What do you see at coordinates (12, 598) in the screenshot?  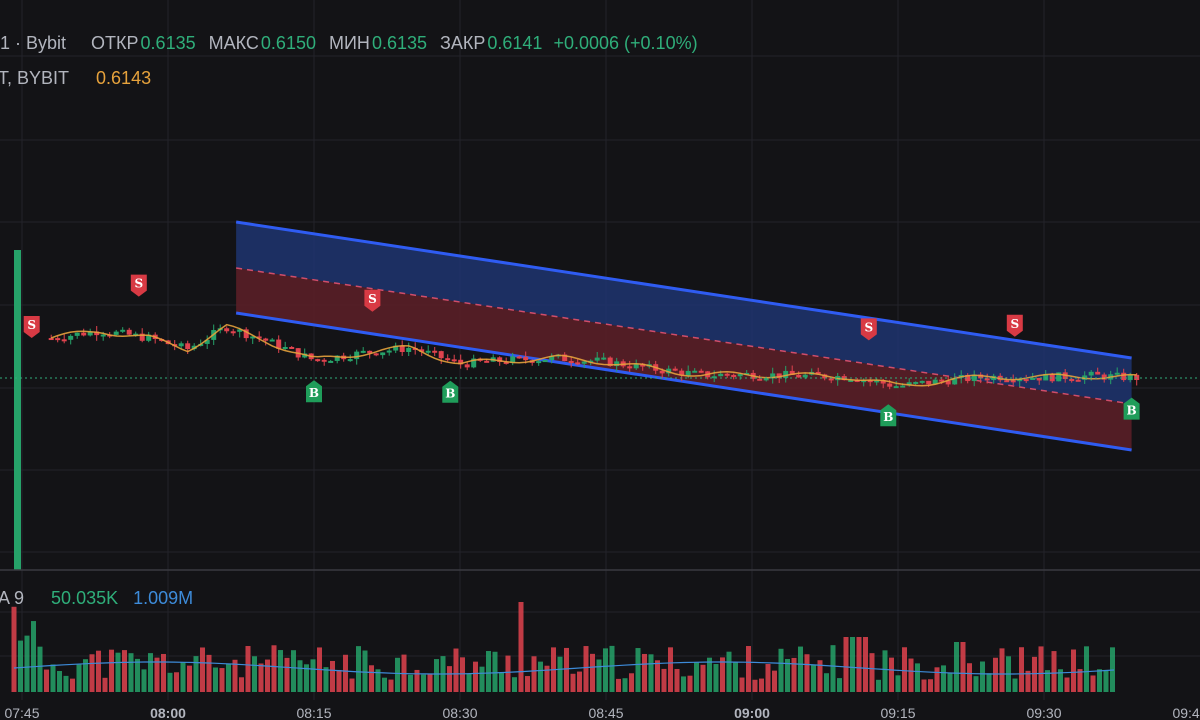 I see `volume-indicator-label: A 9` at bounding box center [12, 598].